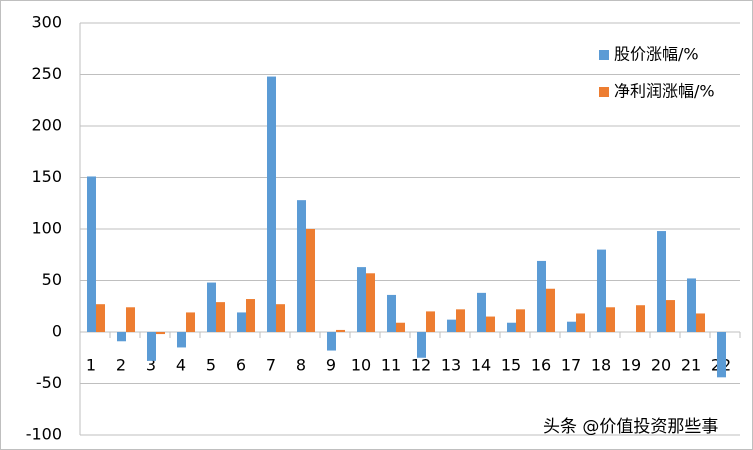  What do you see at coordinates (151, 365) in the screenshot?
I see `x-tick-label: 3` at bounding box center [151, 365].